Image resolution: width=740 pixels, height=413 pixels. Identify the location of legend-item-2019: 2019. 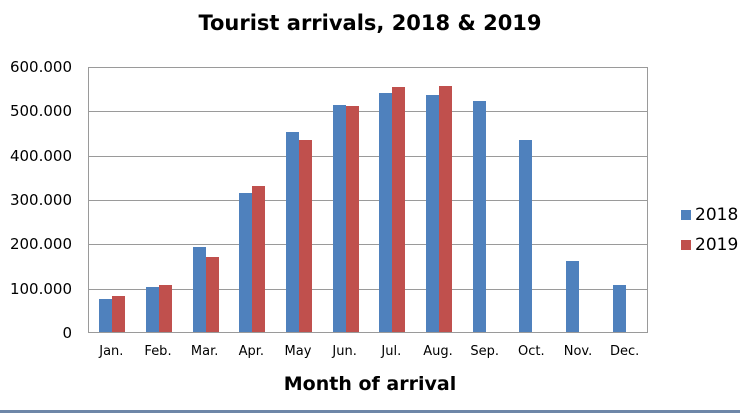
(709, 245).